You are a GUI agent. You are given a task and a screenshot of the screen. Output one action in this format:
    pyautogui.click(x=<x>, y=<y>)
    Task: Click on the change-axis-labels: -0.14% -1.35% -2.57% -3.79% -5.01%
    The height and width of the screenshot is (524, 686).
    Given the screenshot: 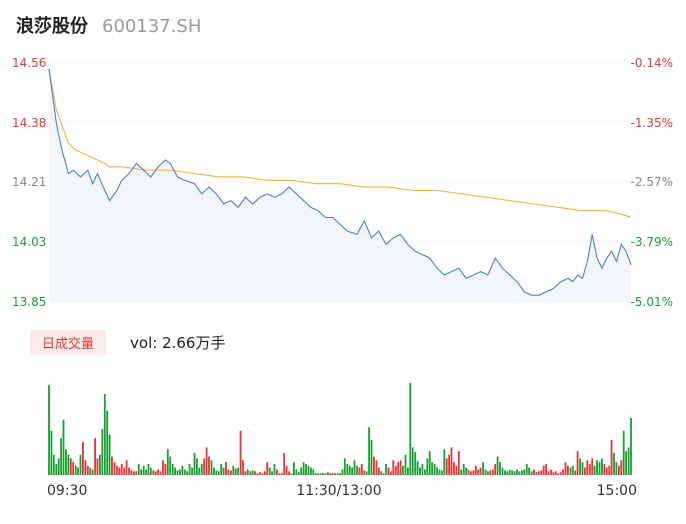 What is the action you would take?
    pyautogui.click(x=652, y=182)
    